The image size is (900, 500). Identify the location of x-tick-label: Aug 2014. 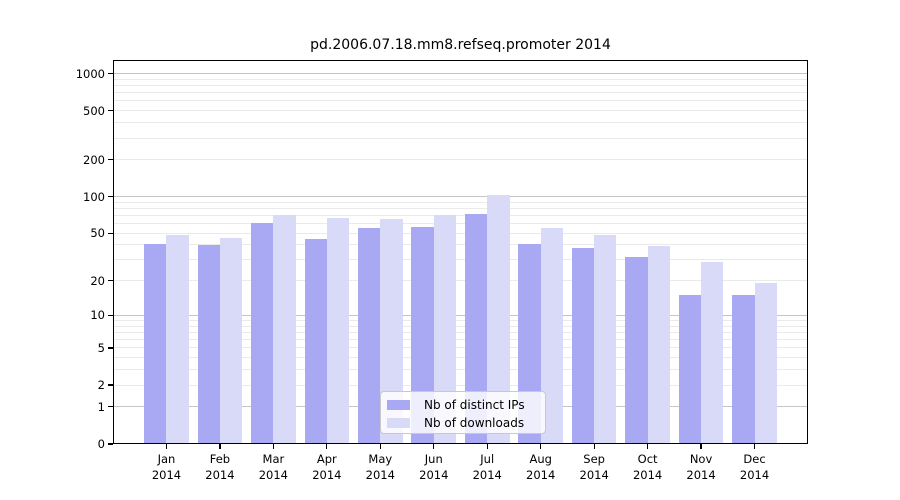
(541, 467).